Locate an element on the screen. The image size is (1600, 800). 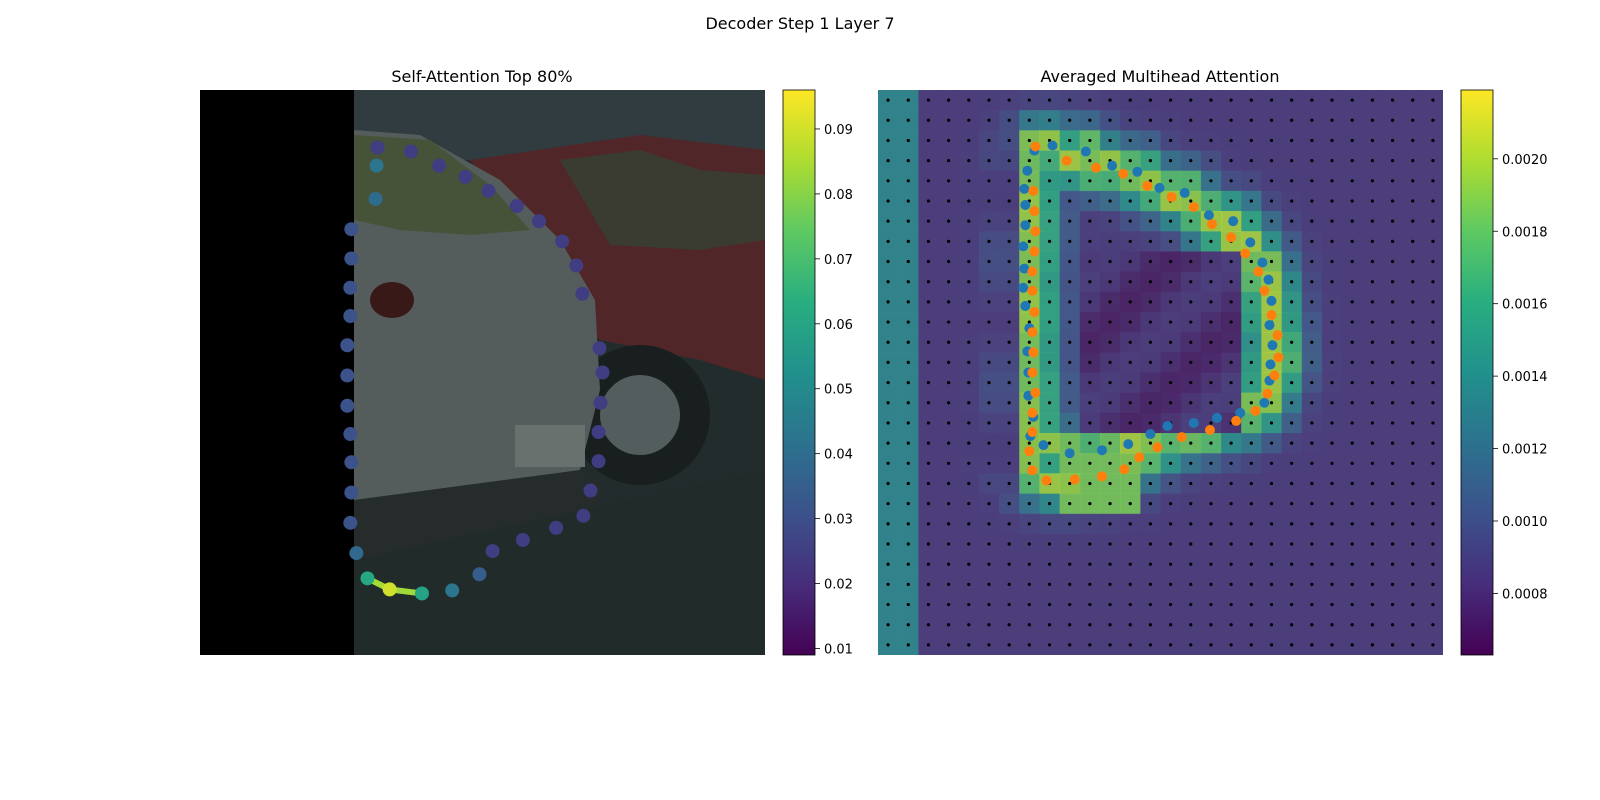
left-colorbar is located at coordinates (799, 372).